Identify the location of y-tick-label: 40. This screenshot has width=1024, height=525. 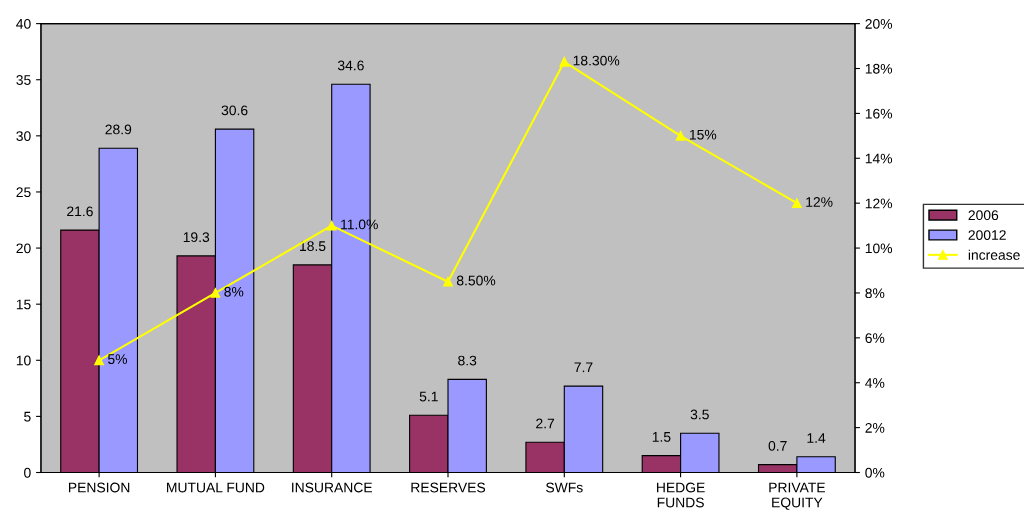
(23, 23).